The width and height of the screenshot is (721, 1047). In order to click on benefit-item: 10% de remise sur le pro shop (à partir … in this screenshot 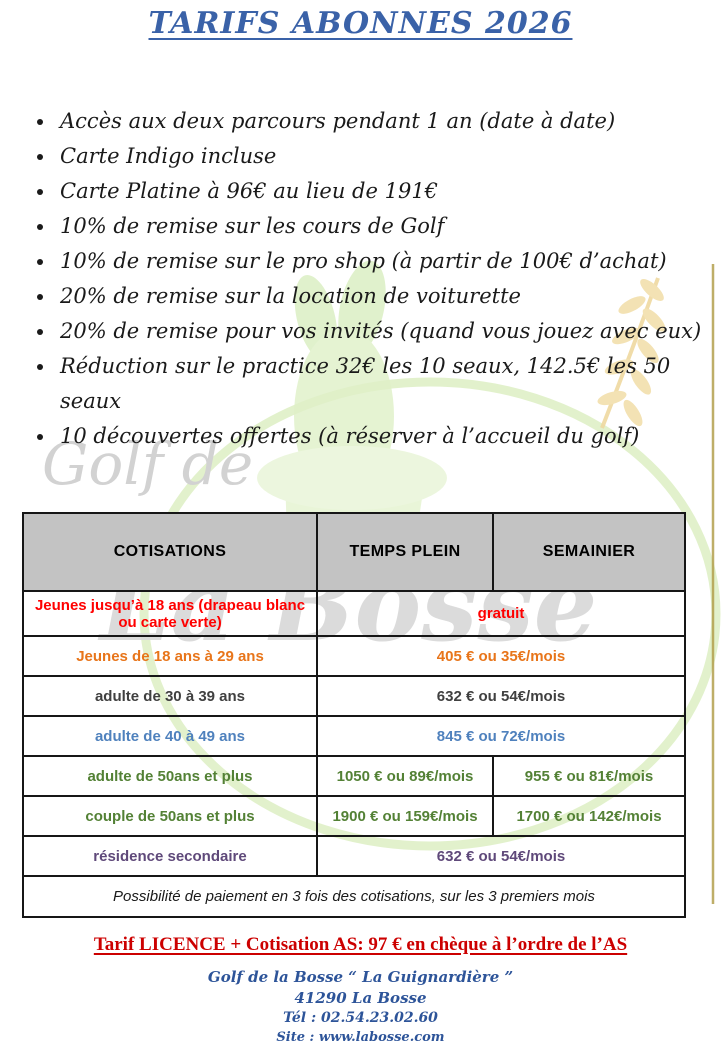, I will do `click(388, 261)`.